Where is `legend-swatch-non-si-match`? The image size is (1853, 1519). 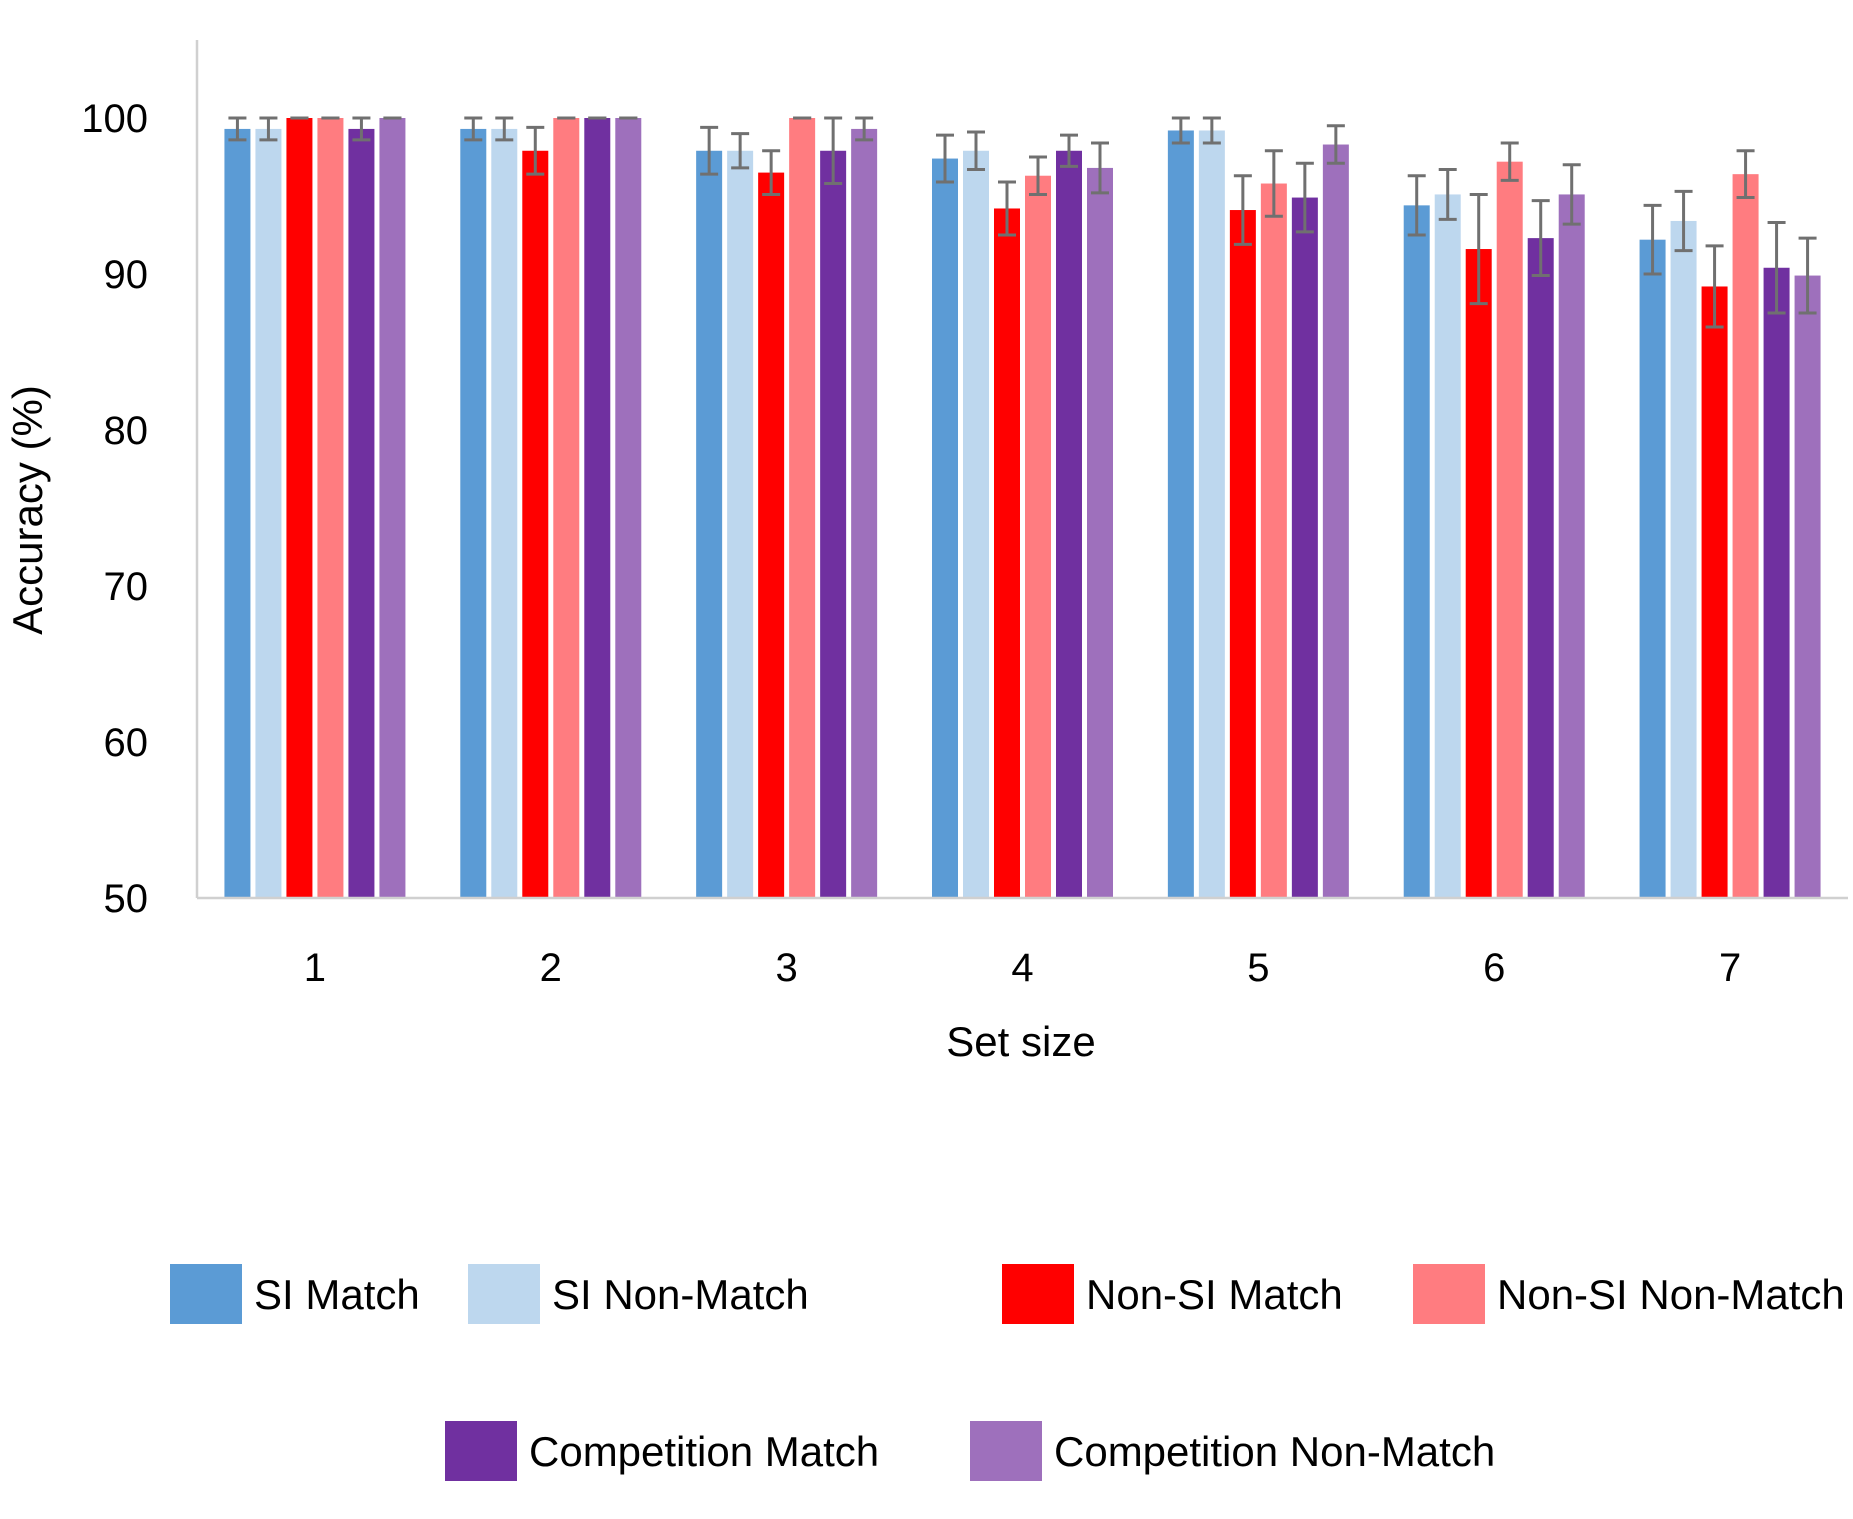
legend-swatch-non-si-match is located at coordinates (1038, 1294).